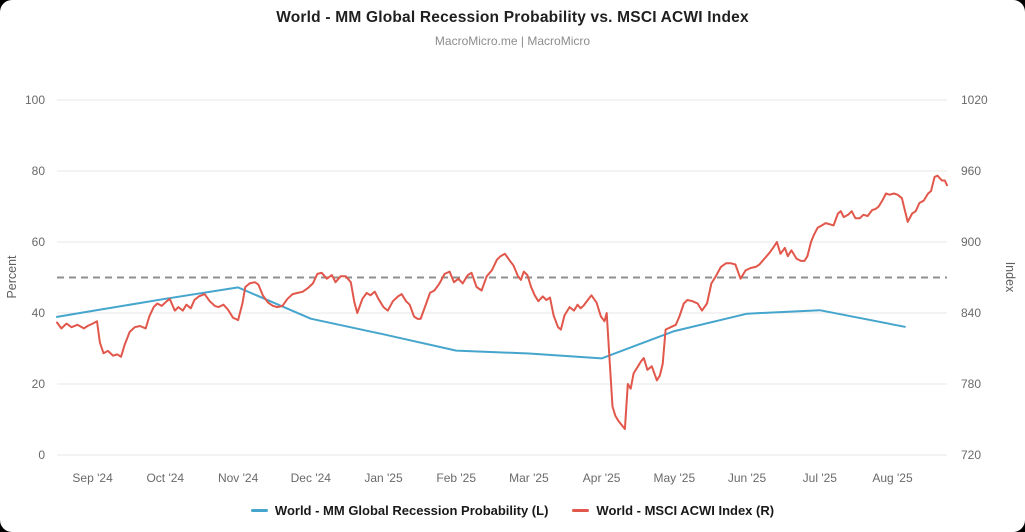  Describe the element at coordinates (238, 478) in the screenshot. I see `svg-text: Nov '24` at that location.